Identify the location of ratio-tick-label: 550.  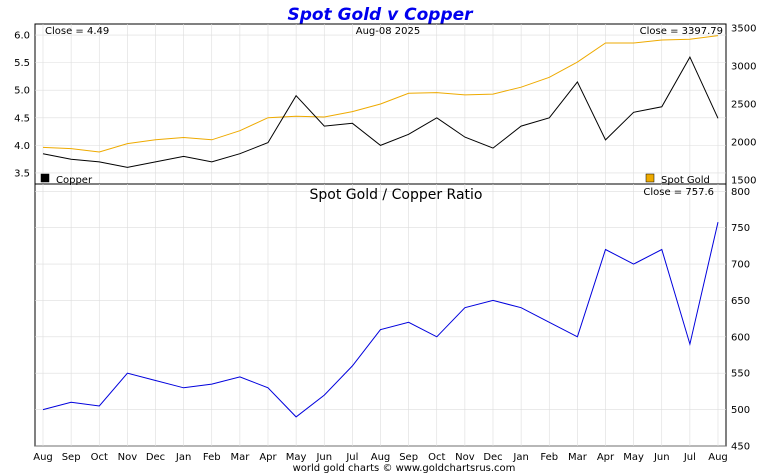
(740, 374).